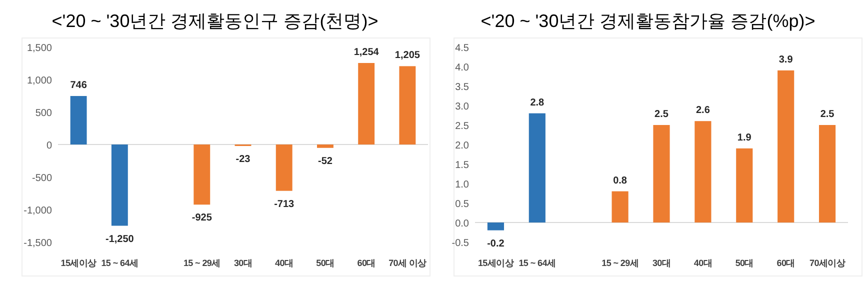  What do you see at coordinates (119, 239) in the screenshot?
I see `data-label: -1,250` at bounding box center [119, 239].